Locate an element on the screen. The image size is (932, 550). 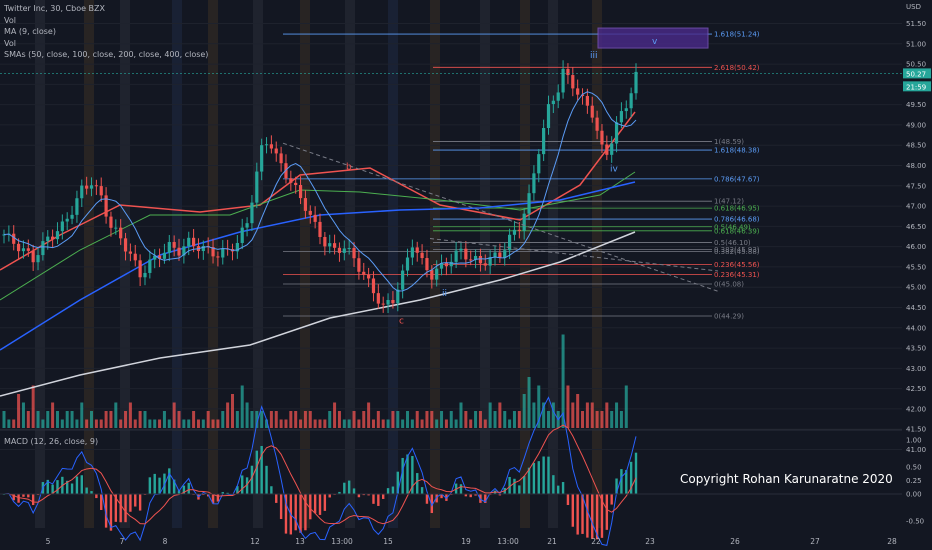
fib-label-1: 2.618(50.42) is located at coordinates (737, 68).